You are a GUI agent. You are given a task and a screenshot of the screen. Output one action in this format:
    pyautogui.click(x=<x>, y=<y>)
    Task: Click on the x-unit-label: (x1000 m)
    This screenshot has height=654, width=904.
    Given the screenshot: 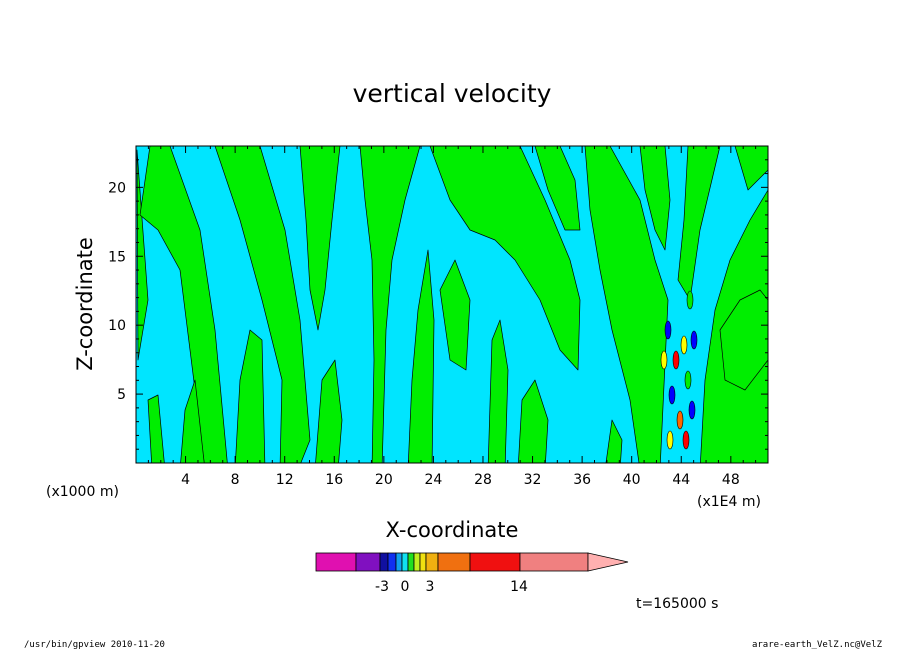 What is the action you would take?
    pyautogui.click(x=82, y=492)
    